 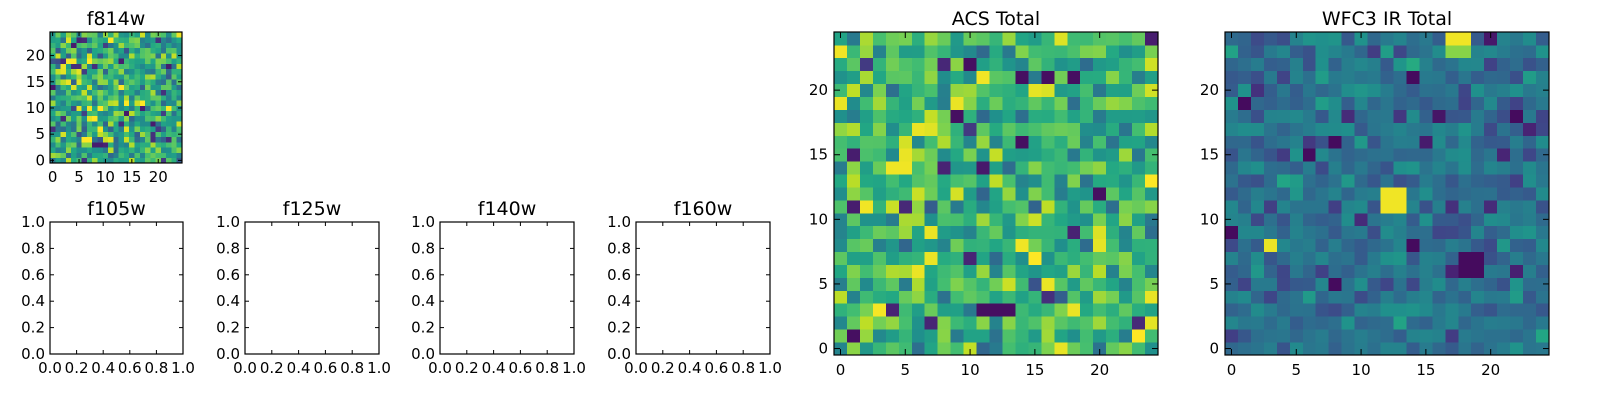 I want to click on y-tick-label: 0, so click(x=40, y=160).